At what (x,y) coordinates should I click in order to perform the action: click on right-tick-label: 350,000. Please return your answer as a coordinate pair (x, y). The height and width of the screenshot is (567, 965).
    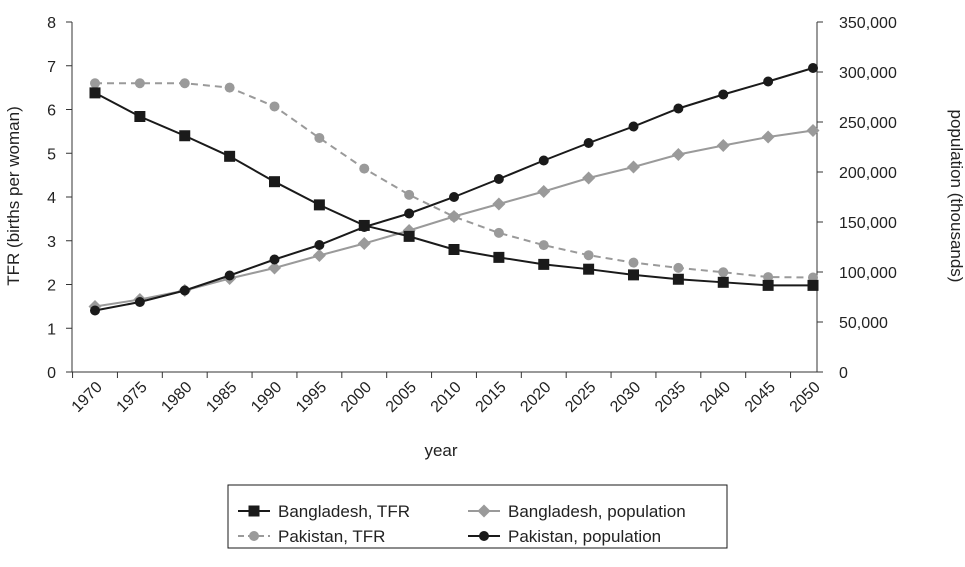
    Looking at the image, I should click on (868, 23).